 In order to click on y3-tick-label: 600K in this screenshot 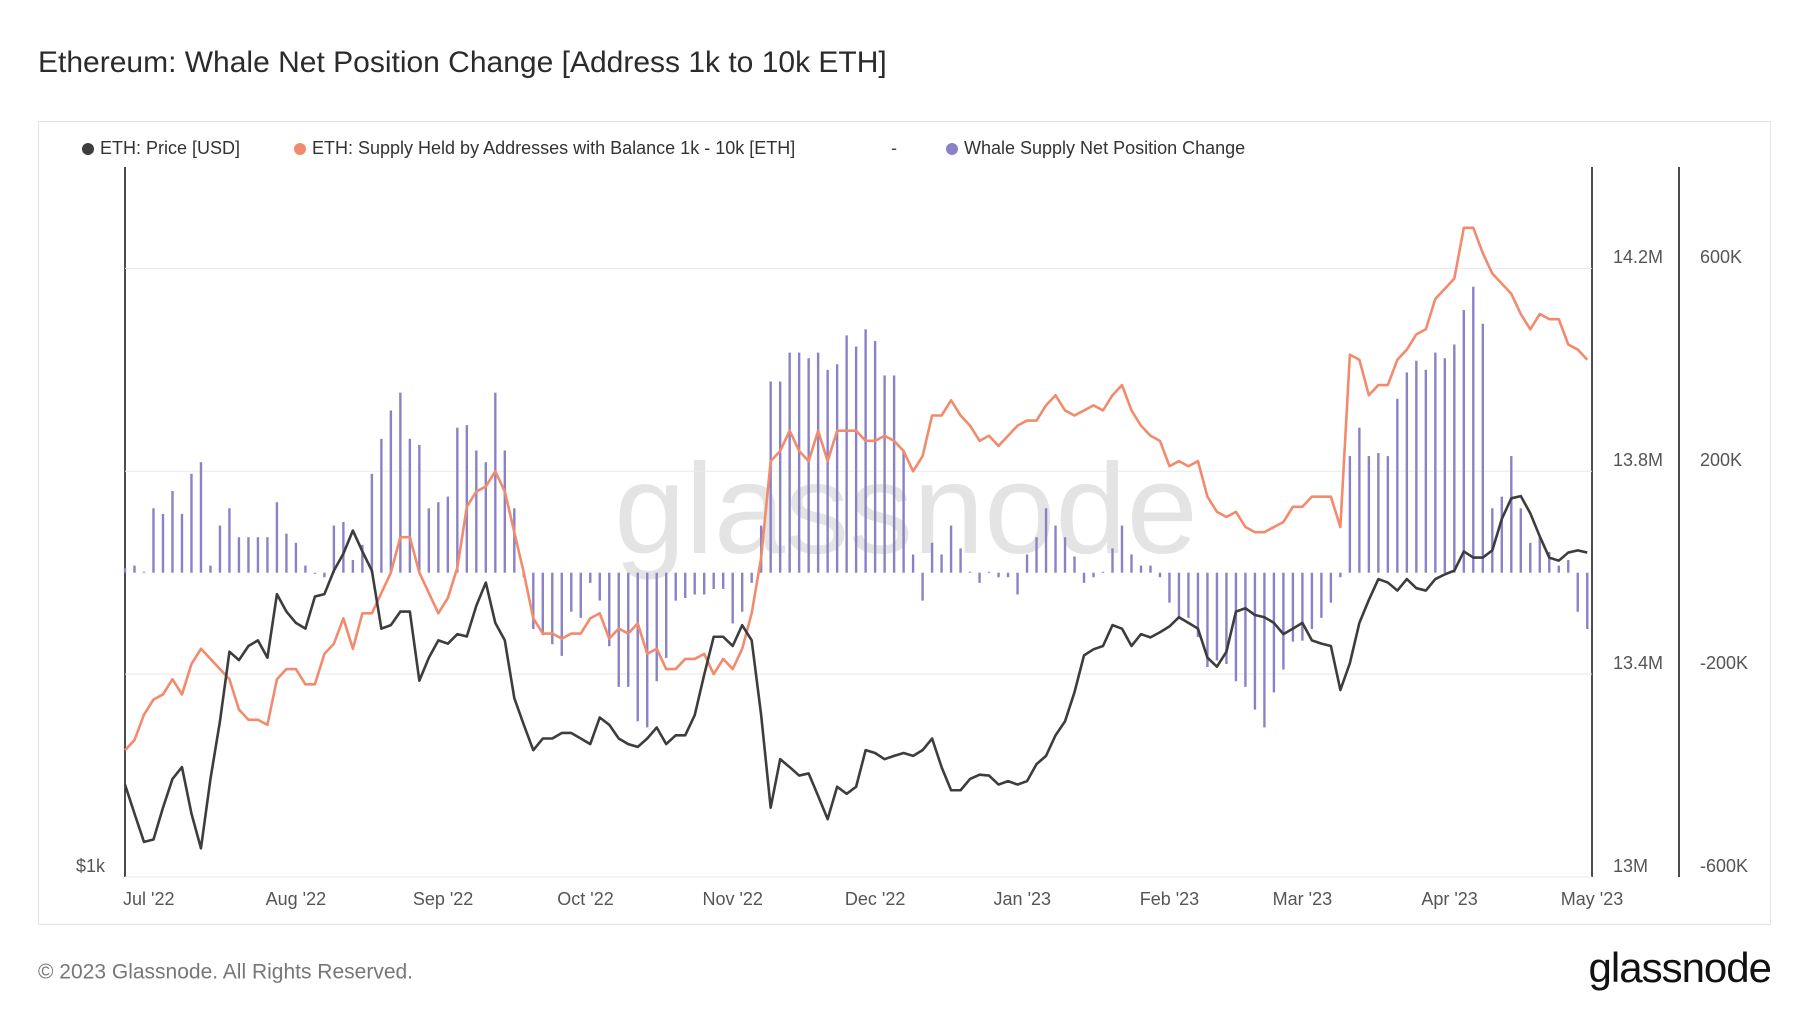, I will do `click(1721, 257)`.